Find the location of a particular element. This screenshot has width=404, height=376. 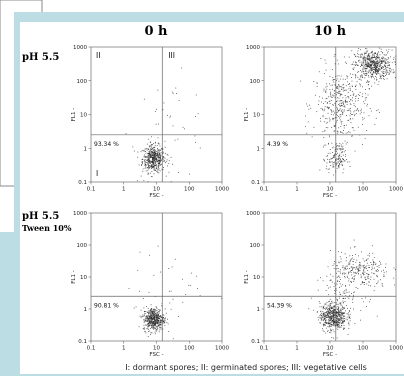

y-tick-label: 1 is located at coordinates (86, 149).